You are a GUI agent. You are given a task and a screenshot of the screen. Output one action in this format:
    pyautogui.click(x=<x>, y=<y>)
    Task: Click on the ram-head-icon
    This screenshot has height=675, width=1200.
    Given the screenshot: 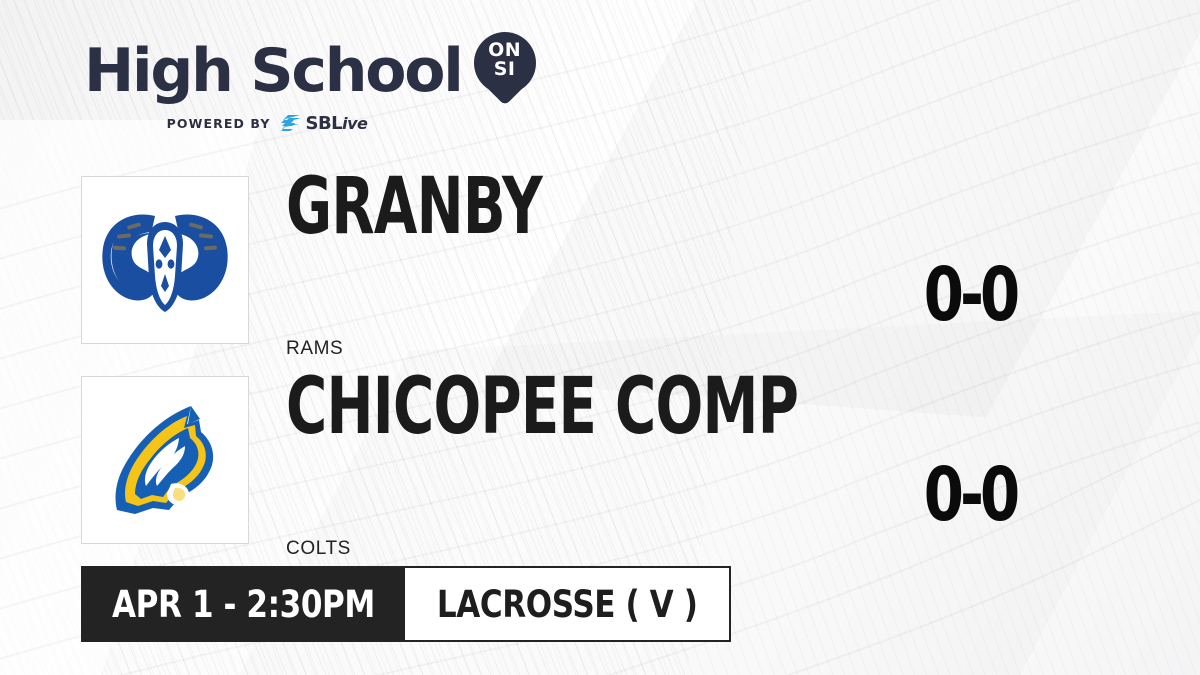 What is the action you would take?
    pyautogui.click(x=165, y=263)
    